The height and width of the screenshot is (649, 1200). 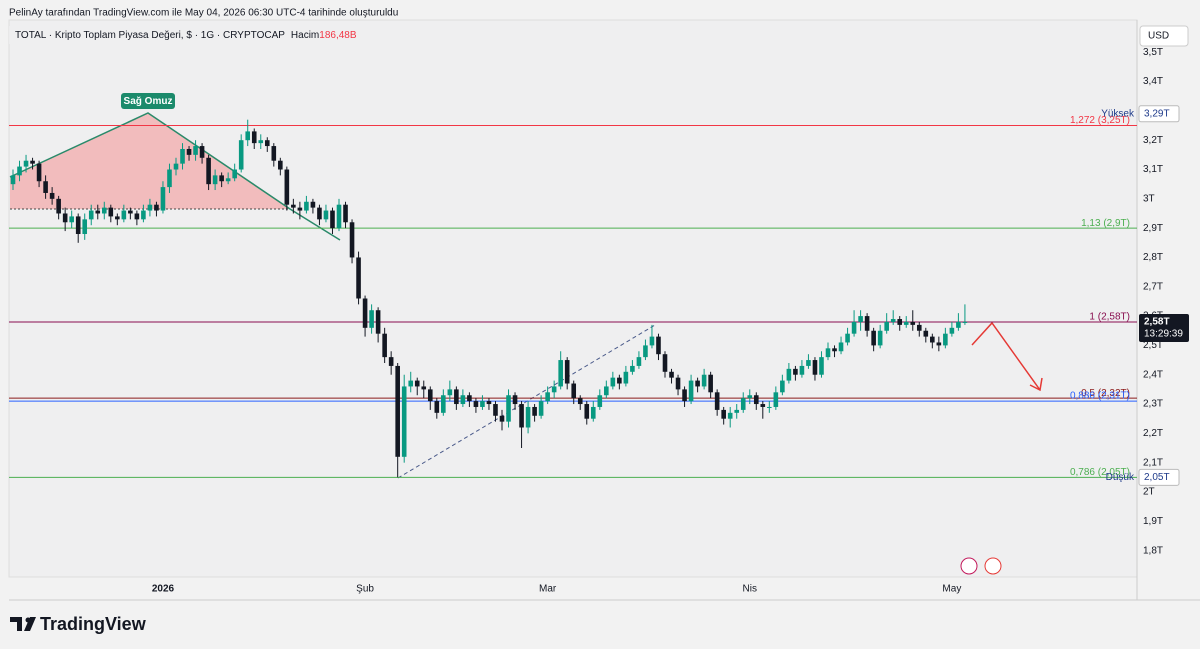 What do you see at coordinates (1153, 433) in the screenshot?
I see `y-tick-label: 2,2T` at bounding box center [1153, 433].